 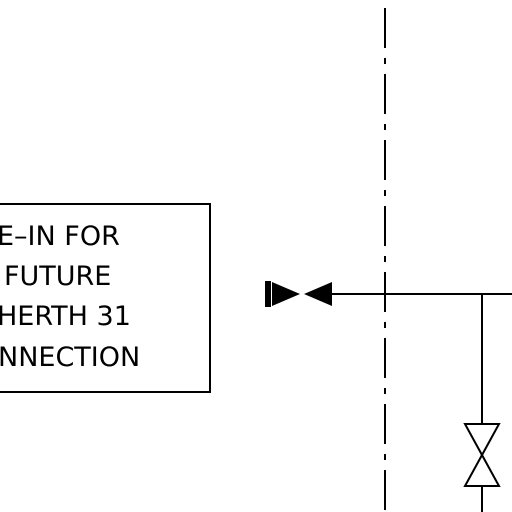 I want to click on valve-left-triangle, so click(x=286, y=294).